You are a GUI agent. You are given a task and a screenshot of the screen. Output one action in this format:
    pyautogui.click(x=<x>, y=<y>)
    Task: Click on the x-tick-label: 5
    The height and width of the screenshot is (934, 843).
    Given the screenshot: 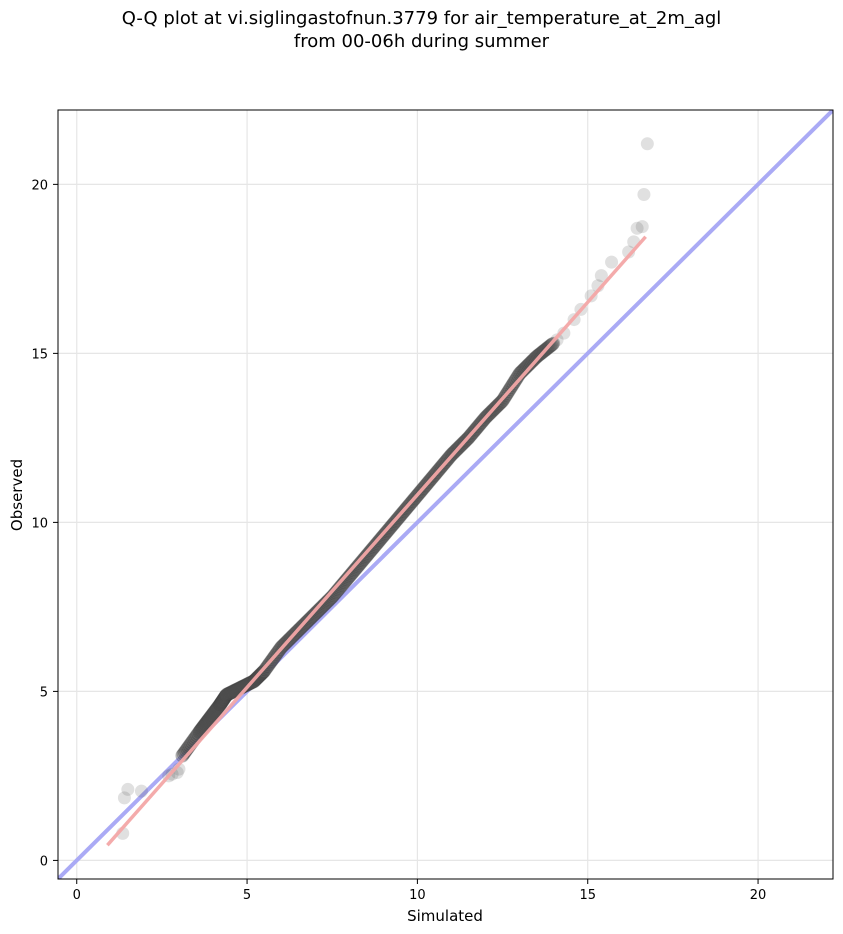 What is the action you would take?
    pyautogui.click(x=247, y=895)
    